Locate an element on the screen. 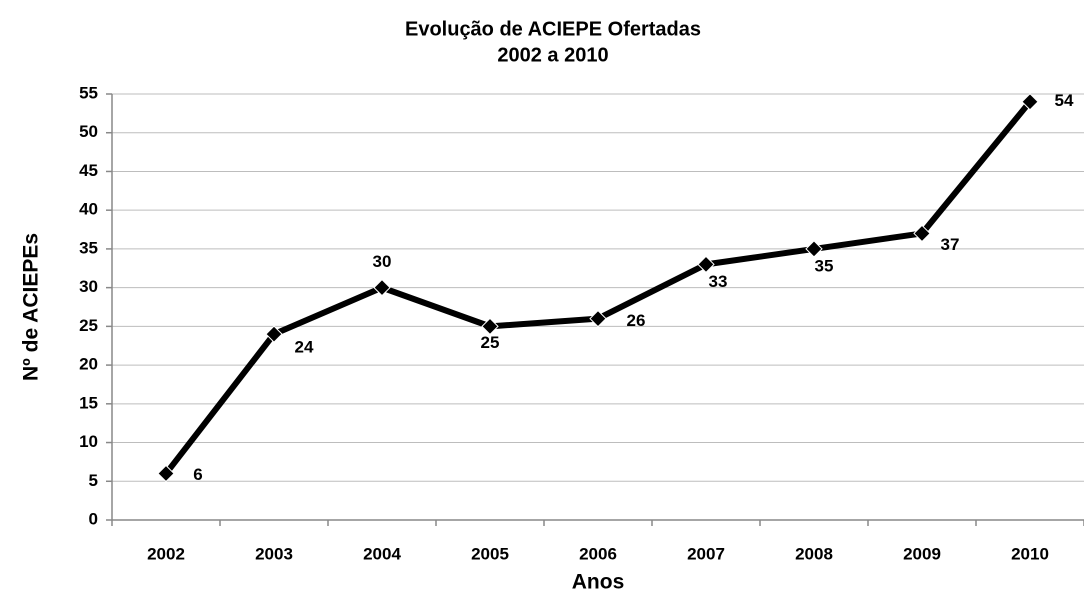  x-tick-label: 2010 is located at coordinates (1030, 553).